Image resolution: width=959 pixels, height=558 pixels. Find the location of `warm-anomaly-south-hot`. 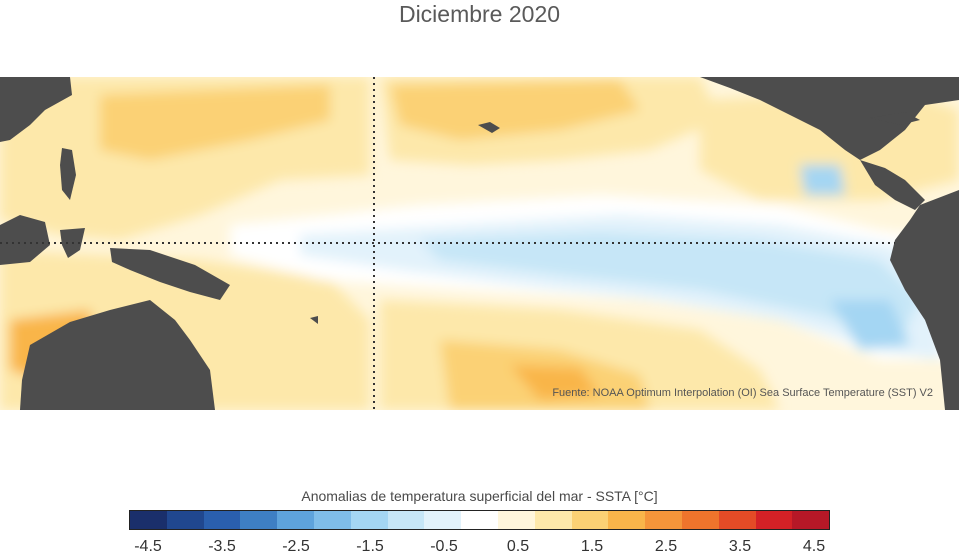

warm-anomaly-south-hot is located at coordinates (555, 382).